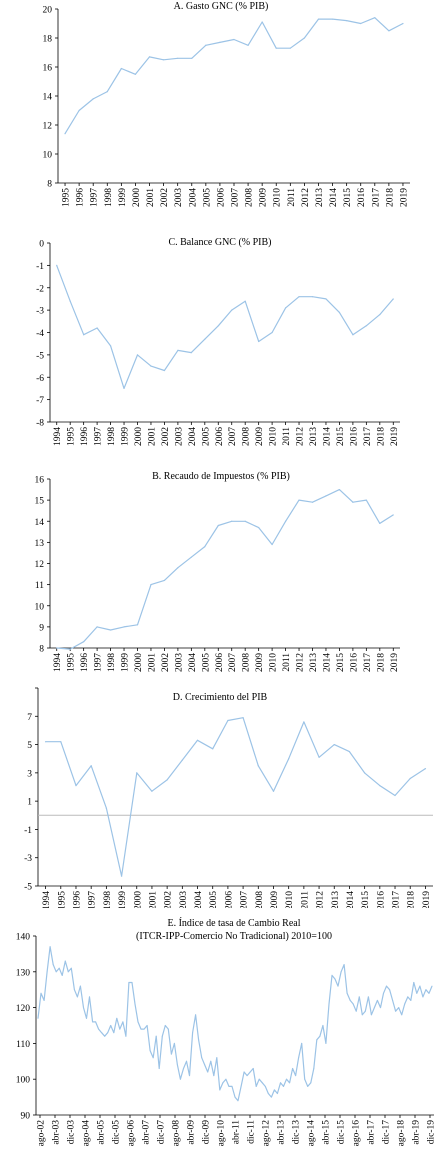  Describe the element at coordinates (297, 1132) in the screenshot. I see `chart-e-x-tick-label: dic-13` at that location.